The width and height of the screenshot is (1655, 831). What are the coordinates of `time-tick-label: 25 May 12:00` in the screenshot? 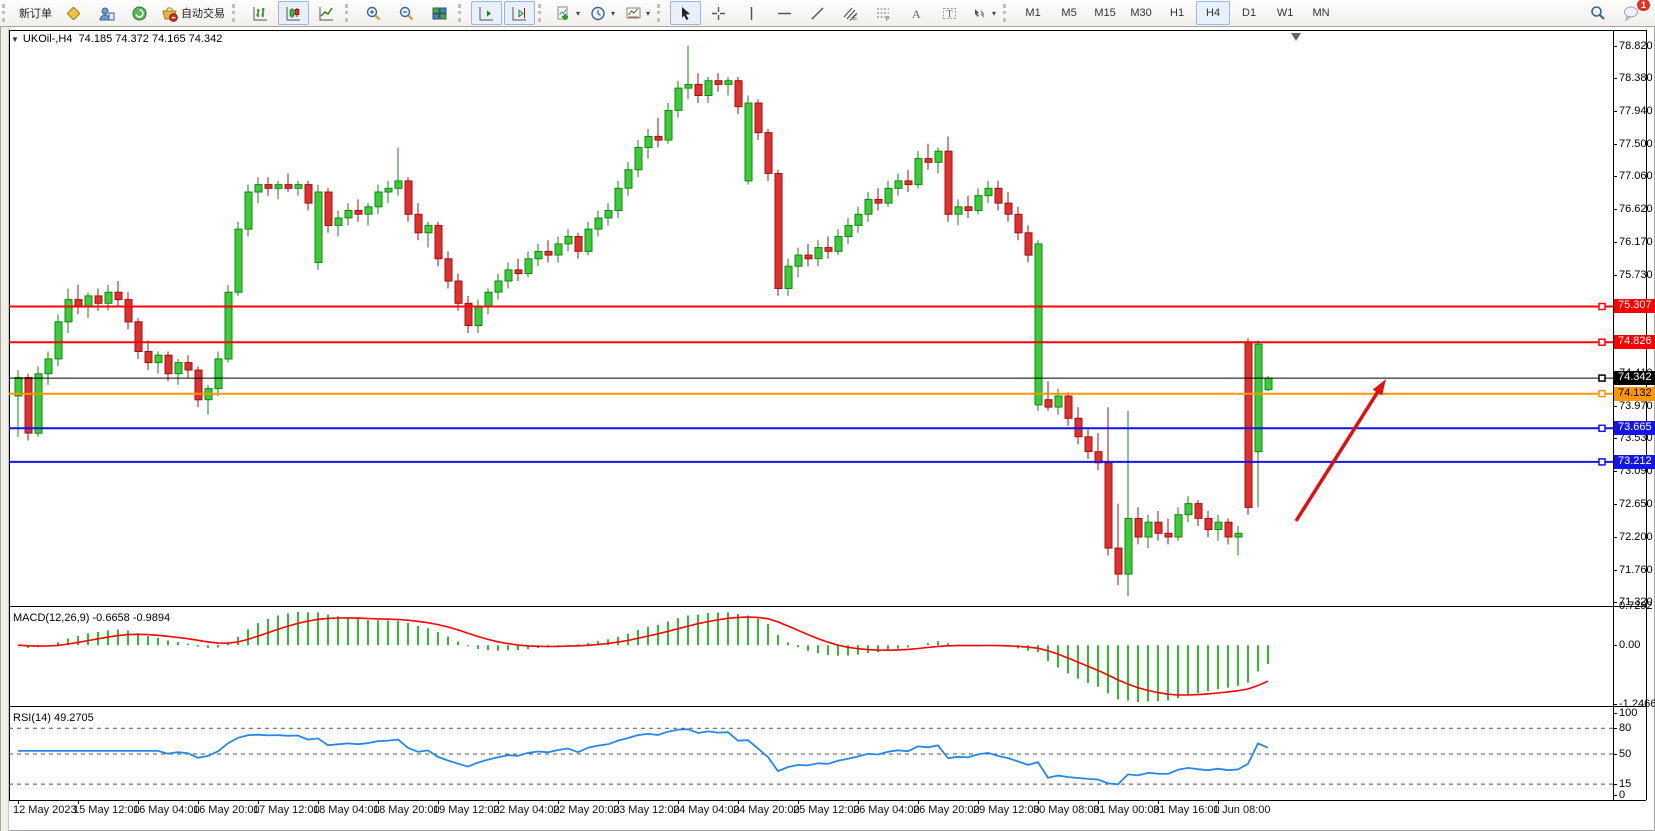 It's located at (826, 810).